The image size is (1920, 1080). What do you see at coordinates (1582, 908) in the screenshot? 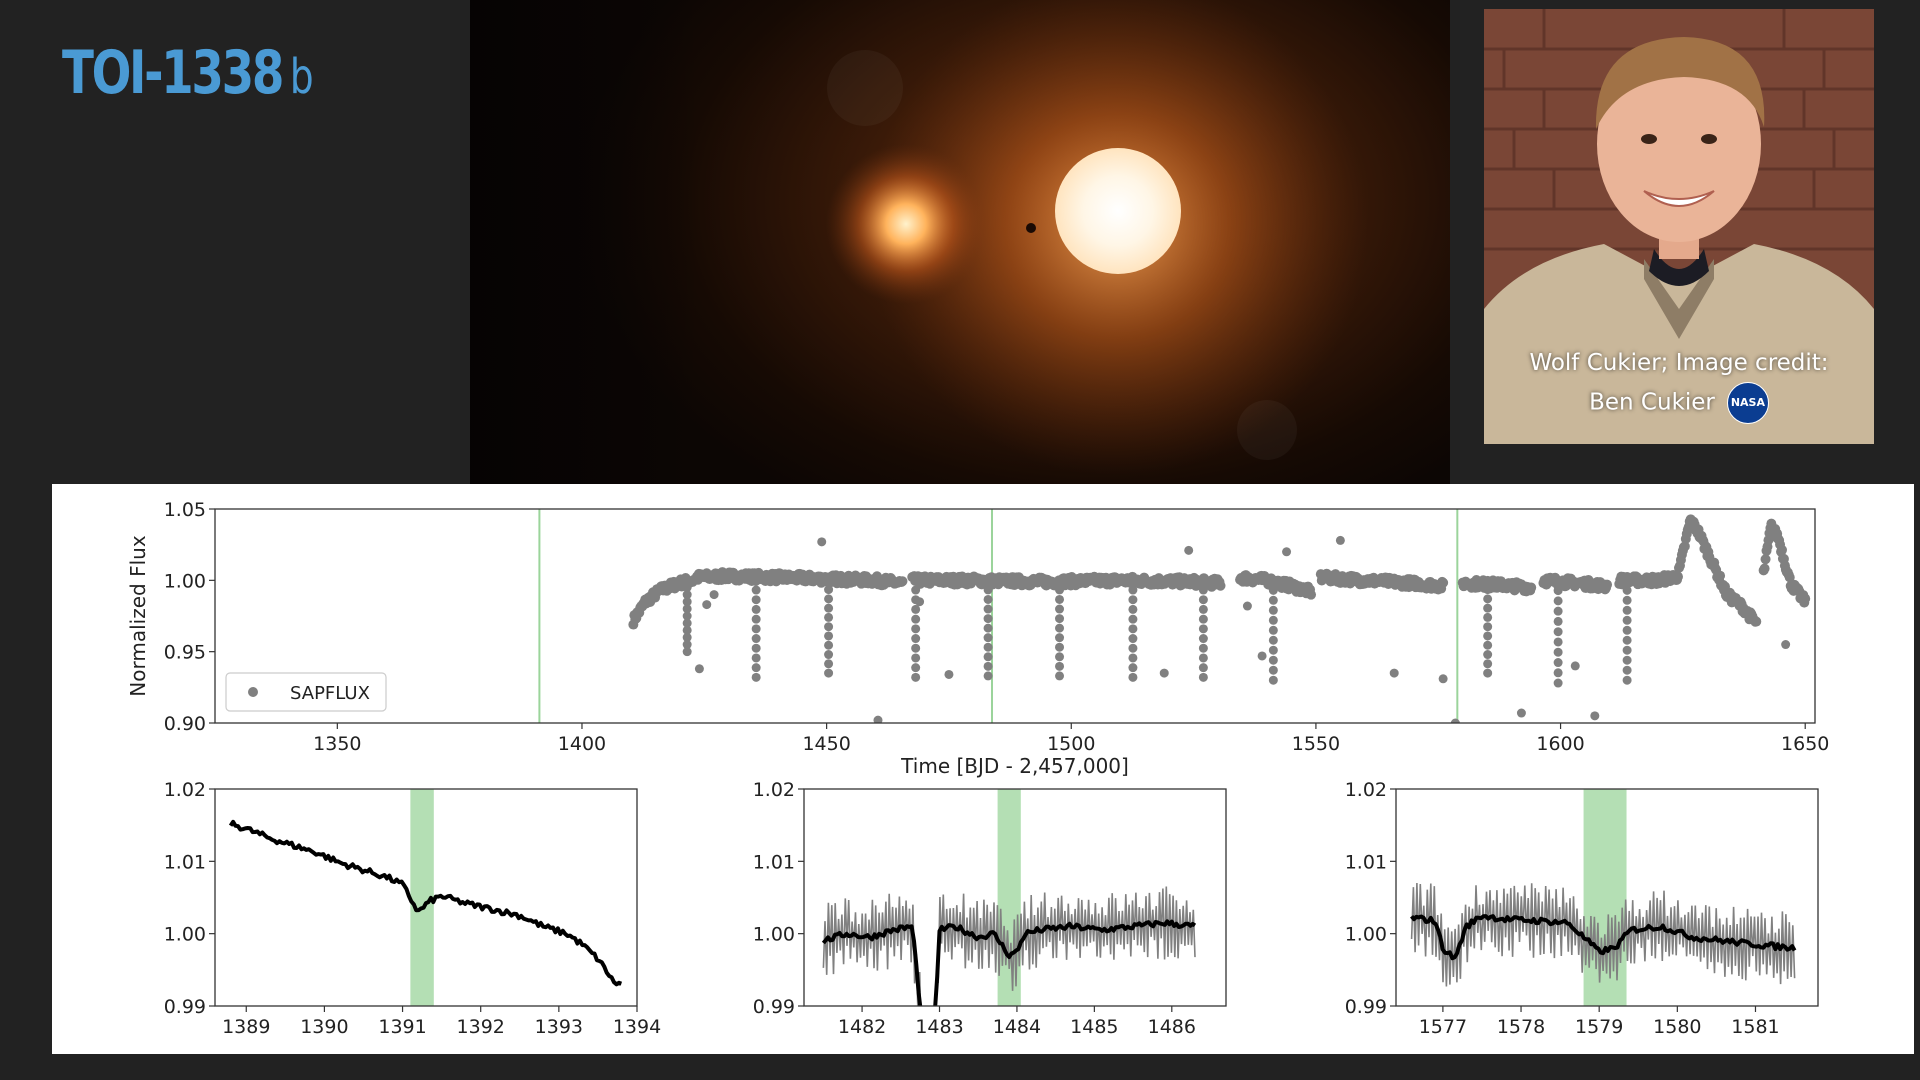
I see `chart-4: 1577 1578 1579 1580 1581 0.99 1.00 1.01 1.02` at bounding box center [1582, 908].